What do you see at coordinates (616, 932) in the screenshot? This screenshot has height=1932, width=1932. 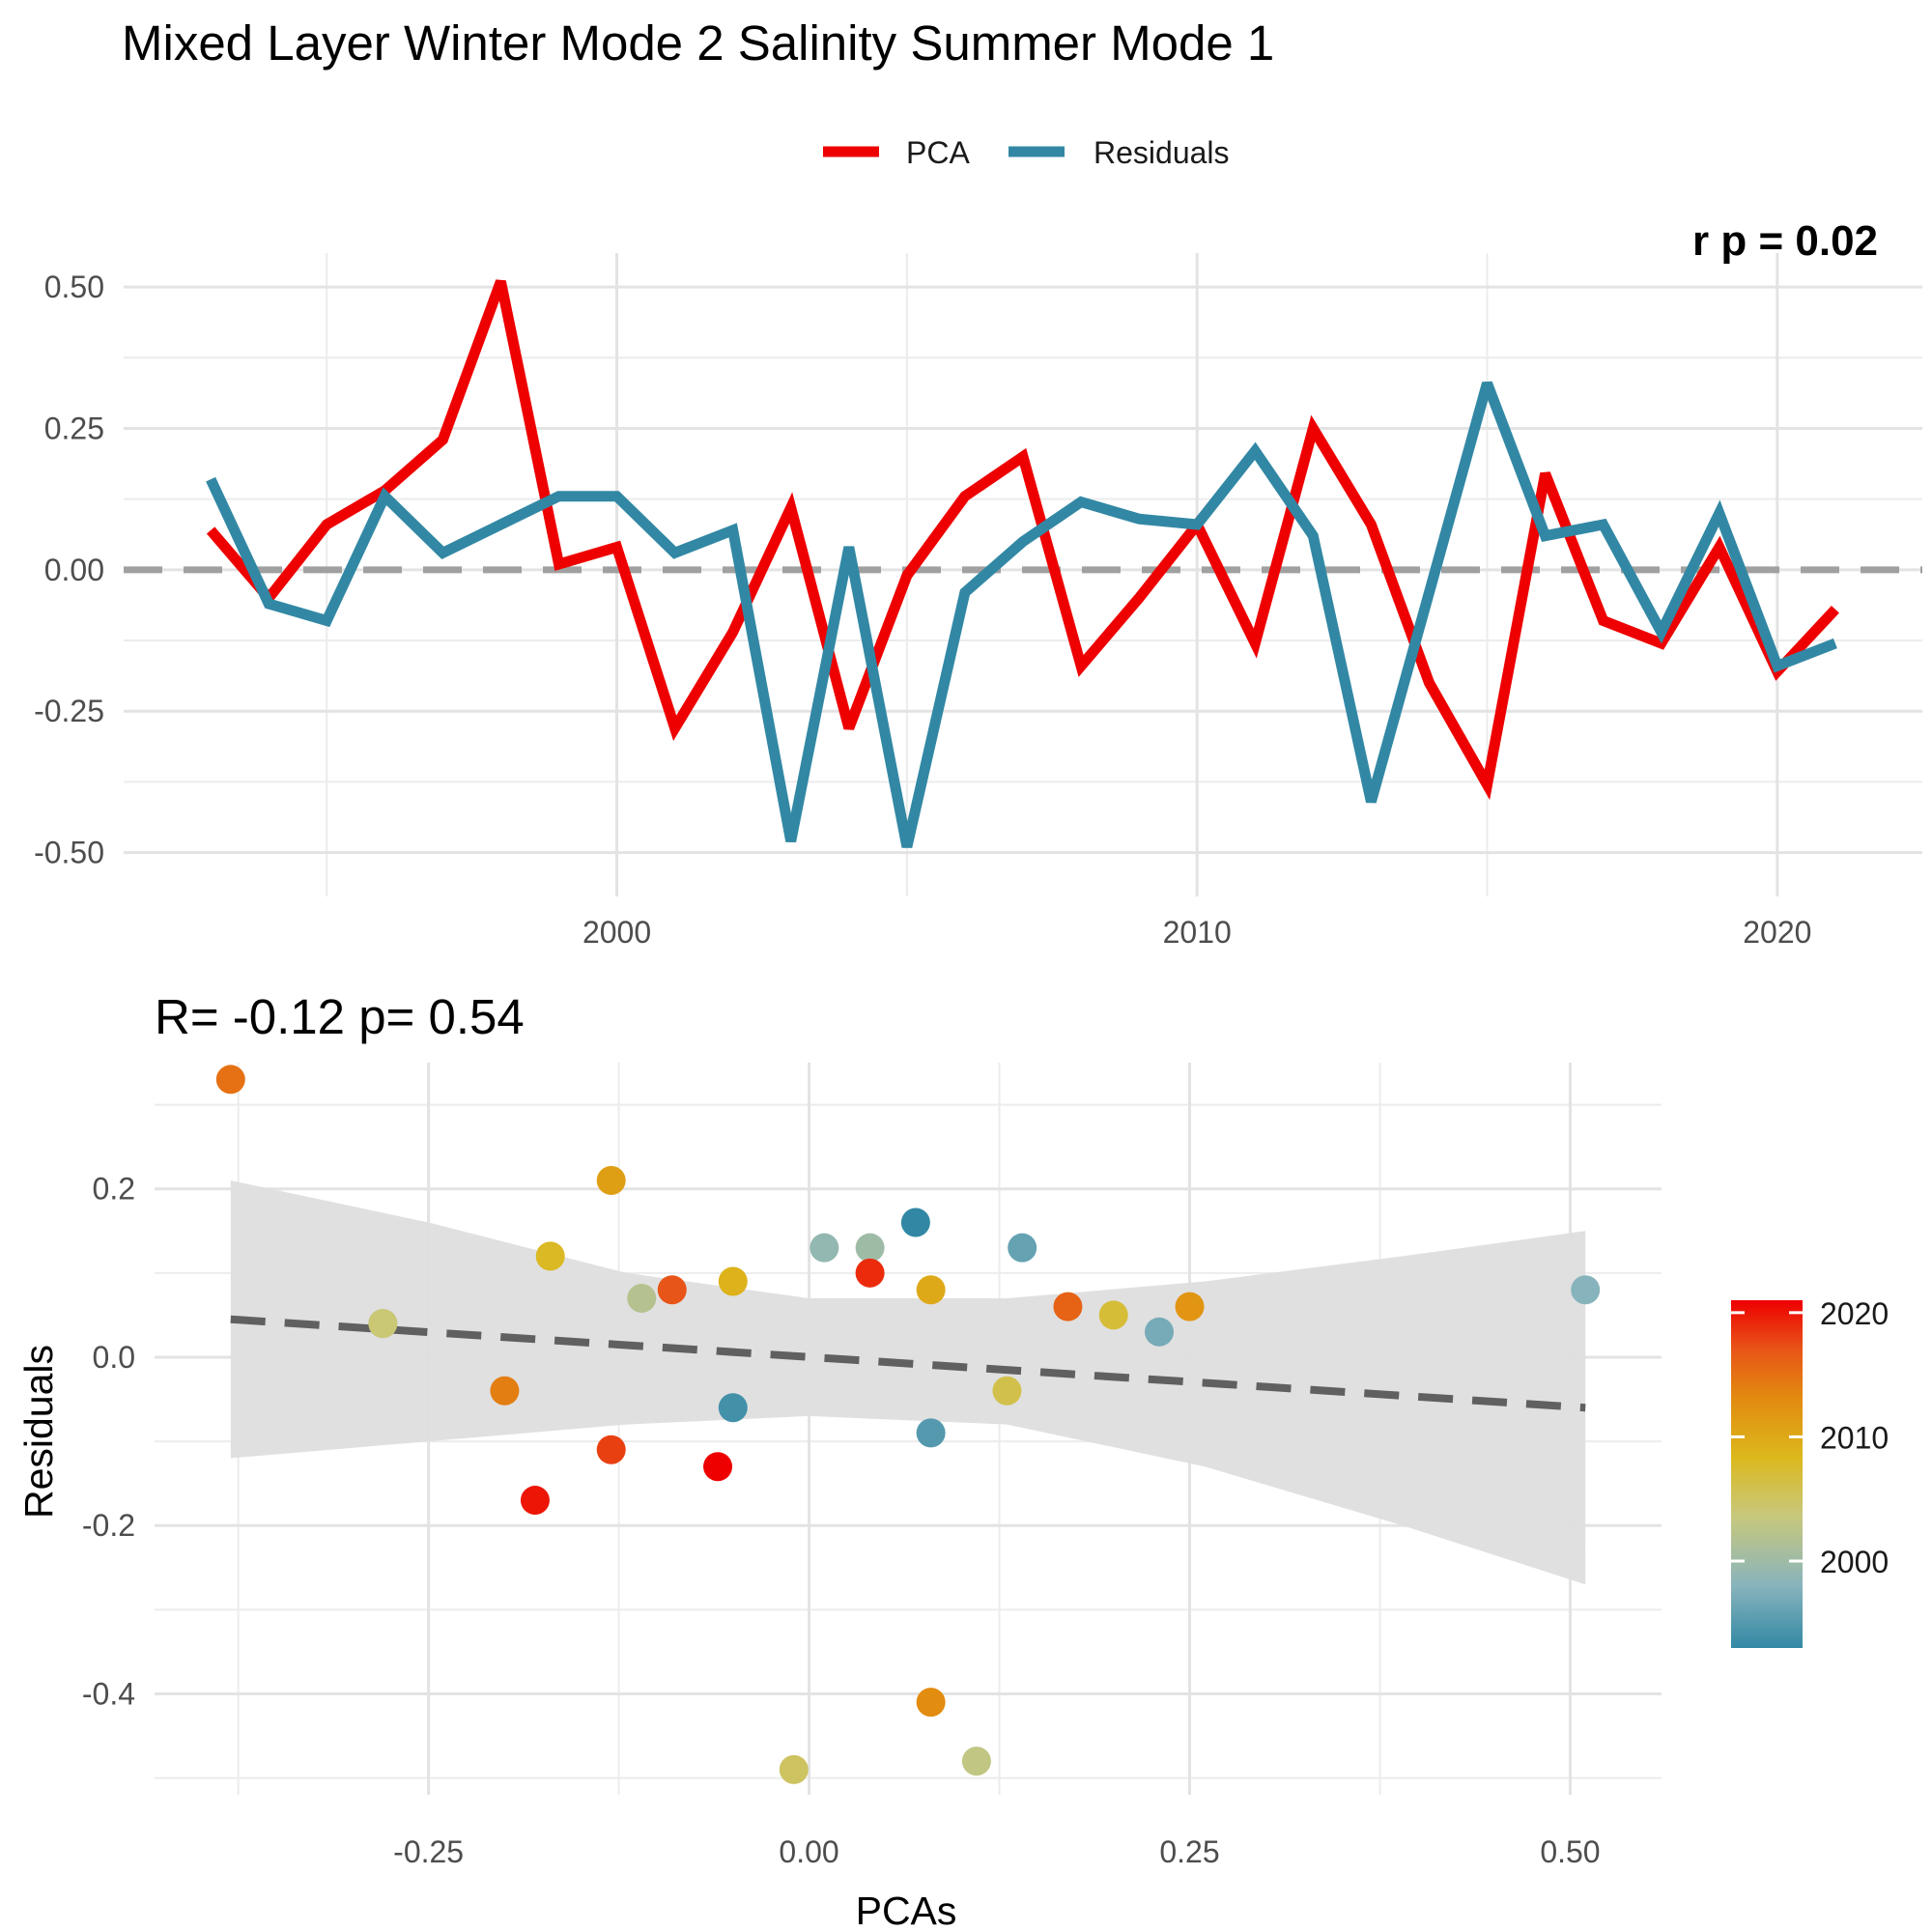 I see `x-tick-label: 2000` at bounding box center [616, 932].